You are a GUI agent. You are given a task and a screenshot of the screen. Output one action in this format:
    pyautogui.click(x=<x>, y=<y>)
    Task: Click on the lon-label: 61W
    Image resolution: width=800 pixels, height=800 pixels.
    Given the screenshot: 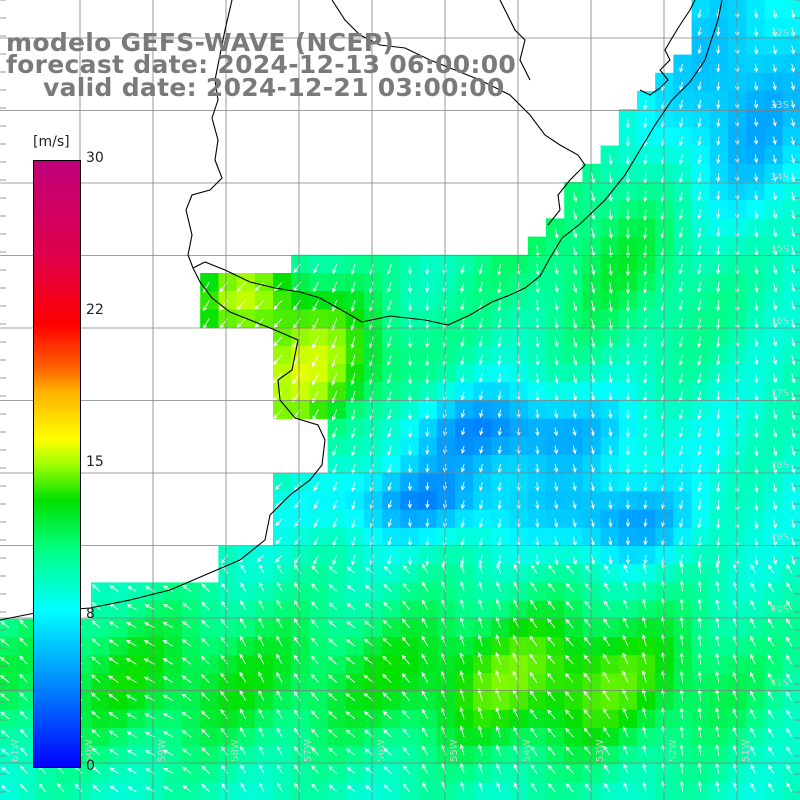 What is the action you would take?
    pyautogui.click(x=15, y=750)
    